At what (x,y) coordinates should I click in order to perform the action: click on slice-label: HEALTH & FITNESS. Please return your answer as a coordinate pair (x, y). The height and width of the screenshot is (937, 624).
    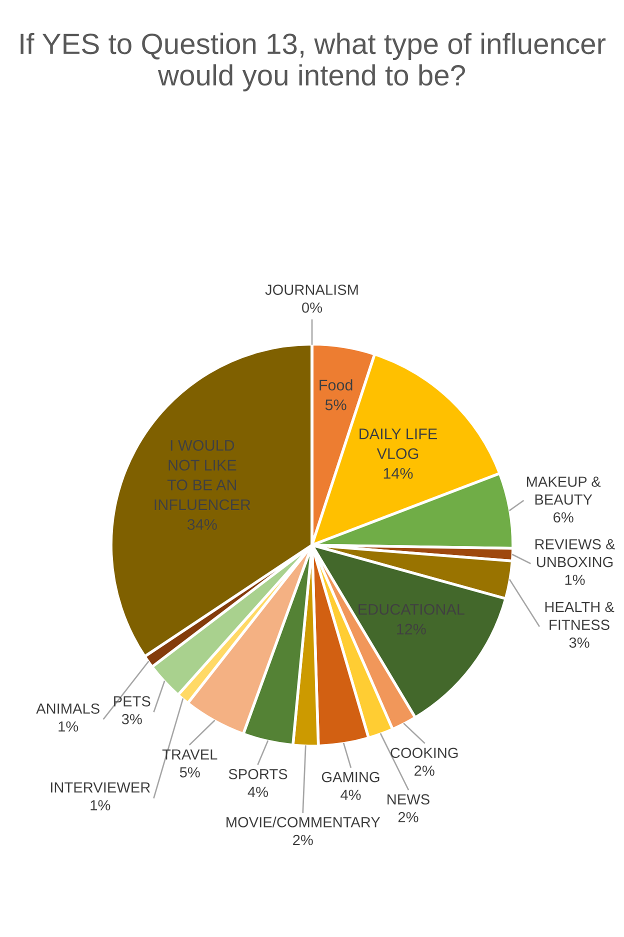
    Looking at the image, I should click on (579, 616).